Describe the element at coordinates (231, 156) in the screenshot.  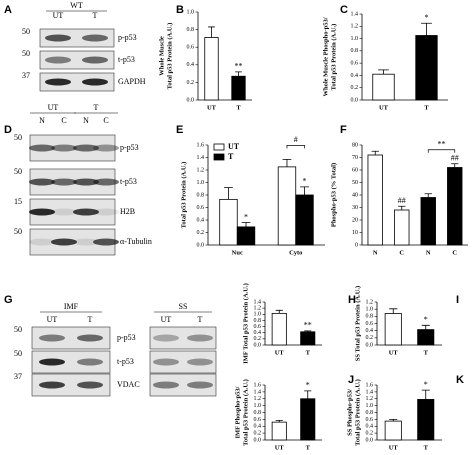
I see `legend-label: T` at that location.